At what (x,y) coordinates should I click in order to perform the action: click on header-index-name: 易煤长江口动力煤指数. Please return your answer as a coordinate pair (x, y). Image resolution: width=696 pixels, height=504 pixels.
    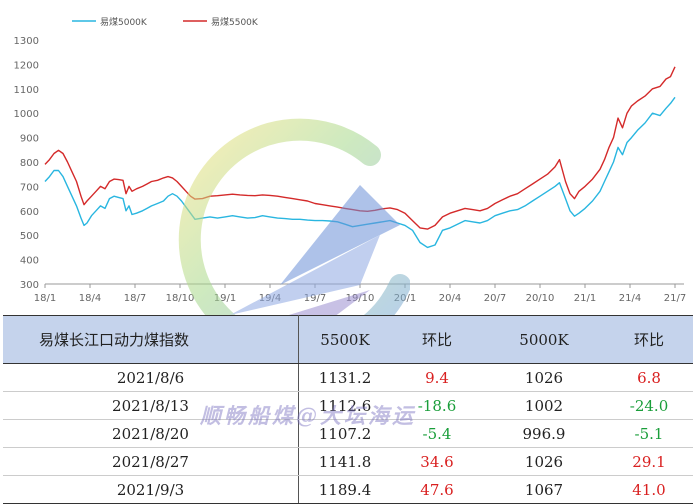
    Looking at the image, I should click on (151, 339).